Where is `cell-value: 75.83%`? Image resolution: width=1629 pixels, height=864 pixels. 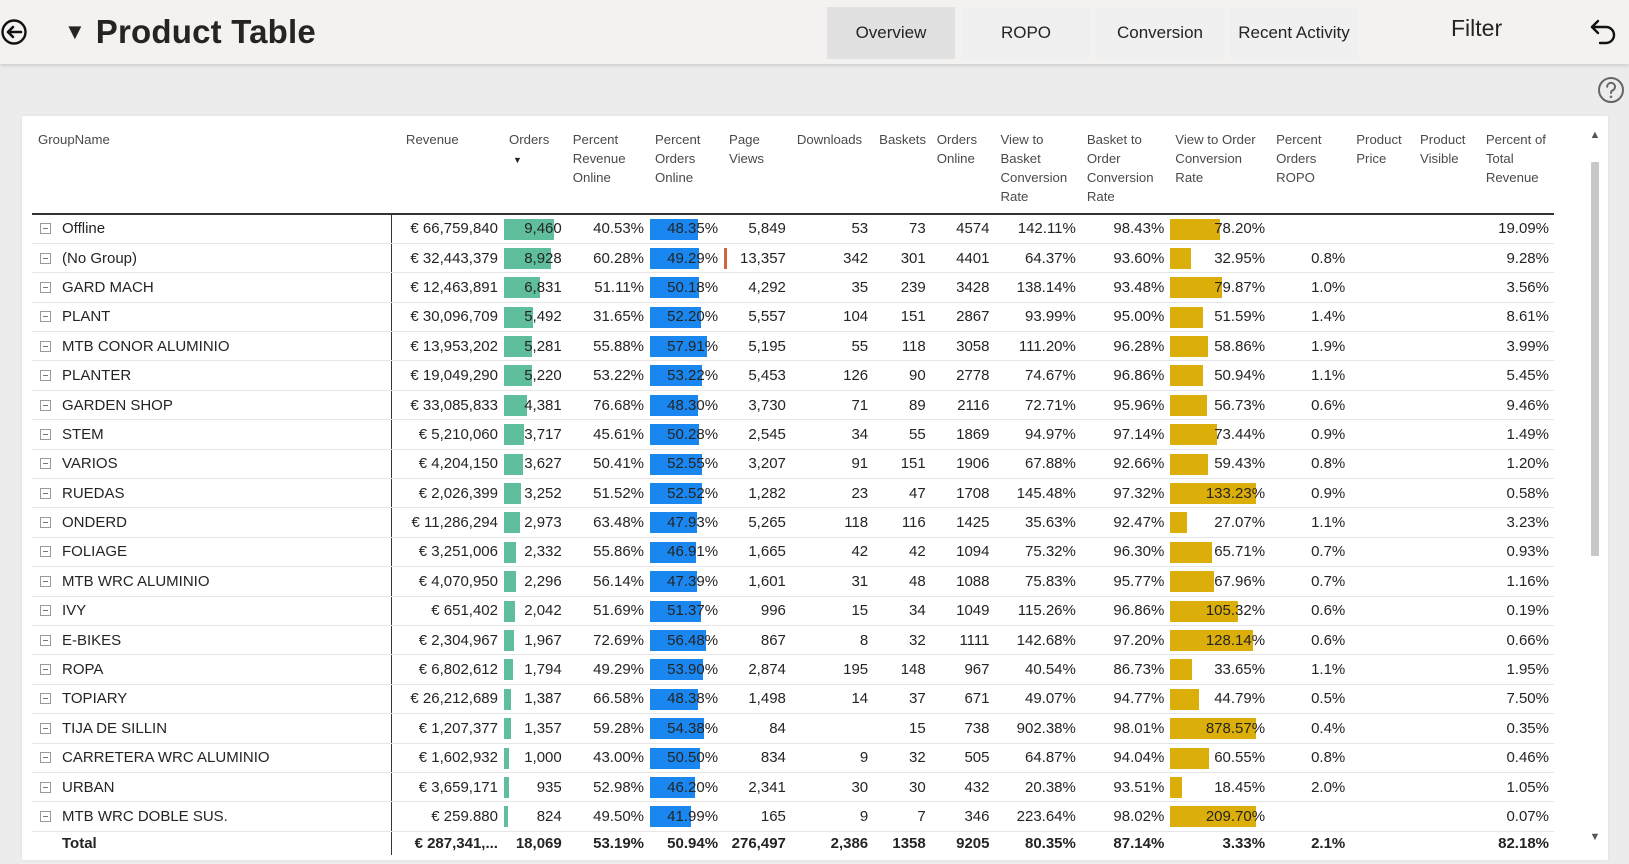
cell-value: 75.83% is located at coordinates (1050, 581).